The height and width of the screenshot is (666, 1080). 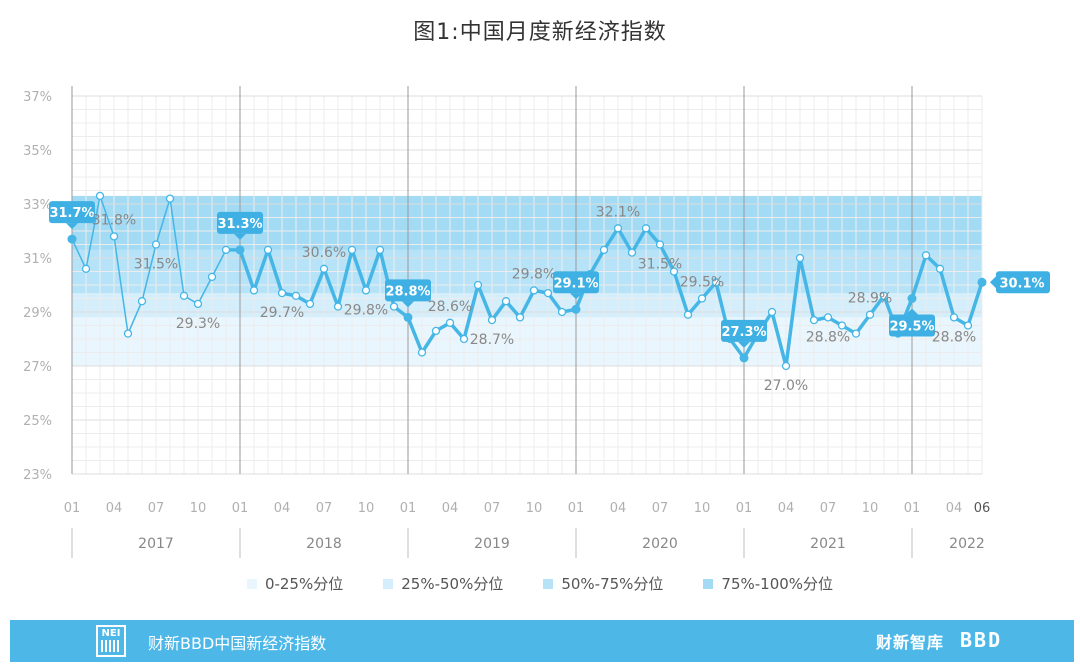 What do you see at coordinates (981, 640) in the screenshot?
I see `bbd-logo: BBD` at bounding box center [981, 640].